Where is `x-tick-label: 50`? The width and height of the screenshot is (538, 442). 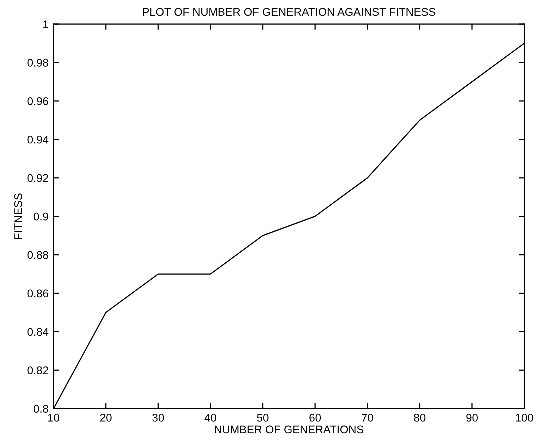 x-tick-label: 50 is located at coordinates (263, 418).